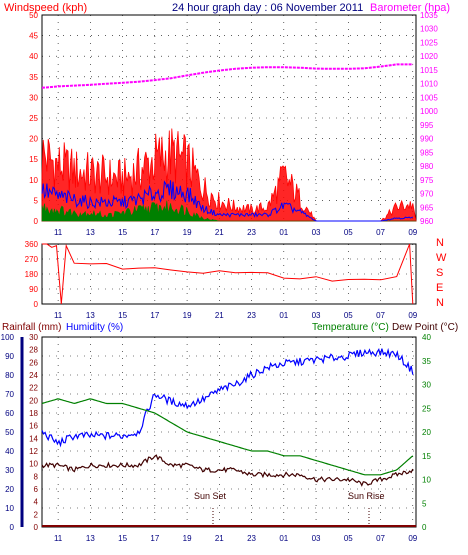  I want to click on rain-tick-label: 10, so click(33, 464).